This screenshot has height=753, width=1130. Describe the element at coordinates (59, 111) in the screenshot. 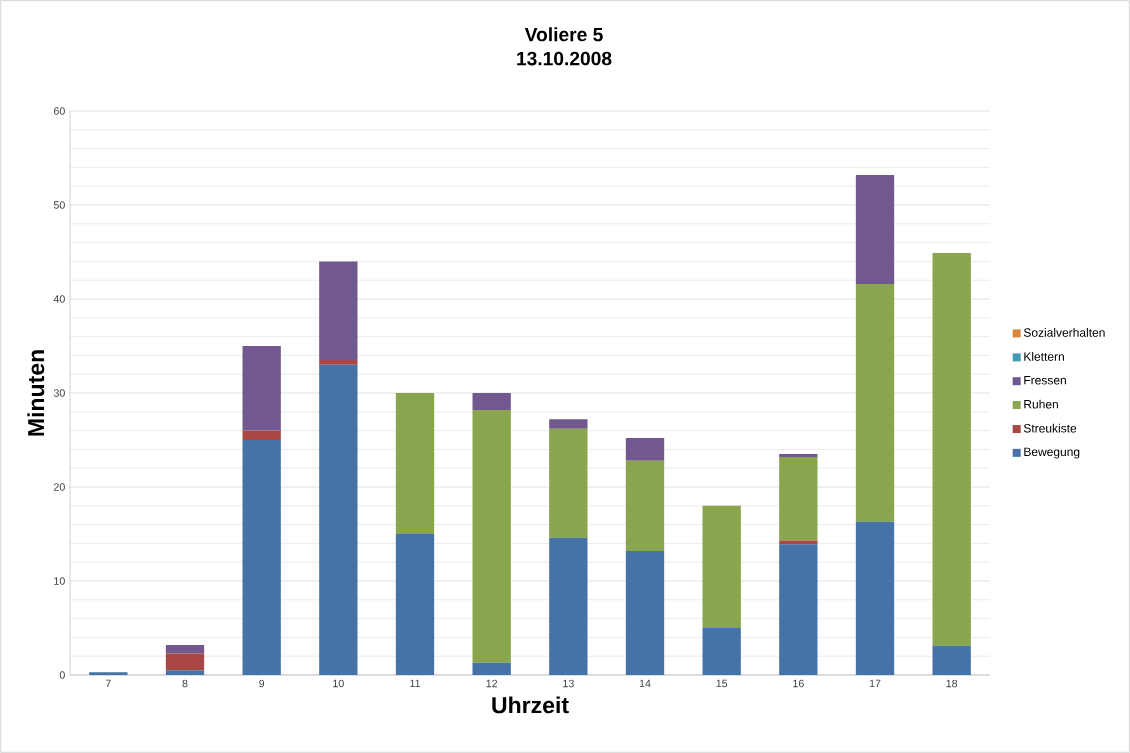

I see `y-tick-label: 60` at that location.